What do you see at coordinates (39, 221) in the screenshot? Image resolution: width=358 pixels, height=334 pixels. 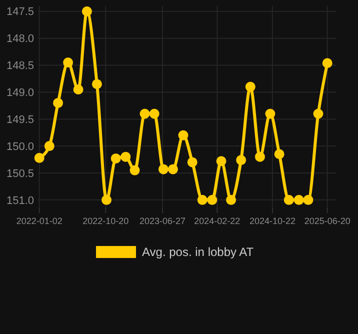 I see `x-tick-label: 2022-01-02` at bounding box center [39, 221].